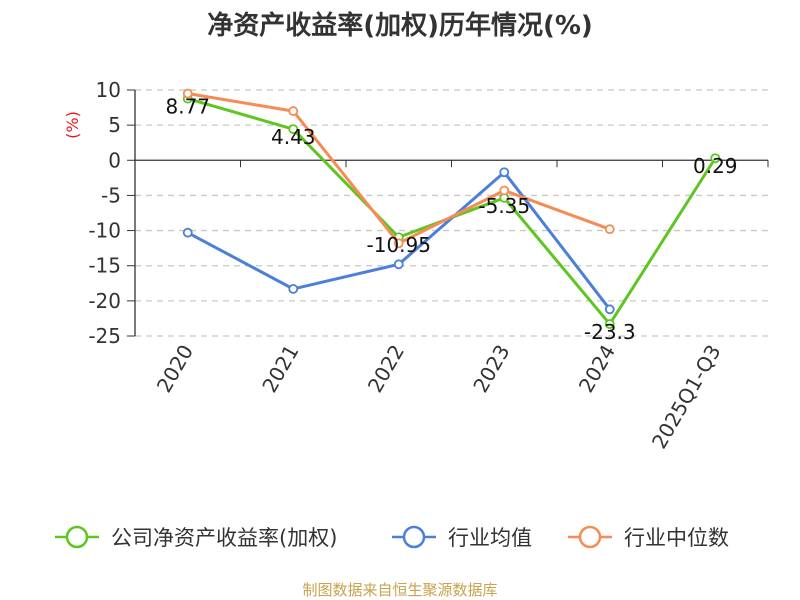 The height and width of the screenshot is (600, 800). Describe the element at coordinates (114, 160) in the screenshot. I see `y-tick-label: 0` at that location.